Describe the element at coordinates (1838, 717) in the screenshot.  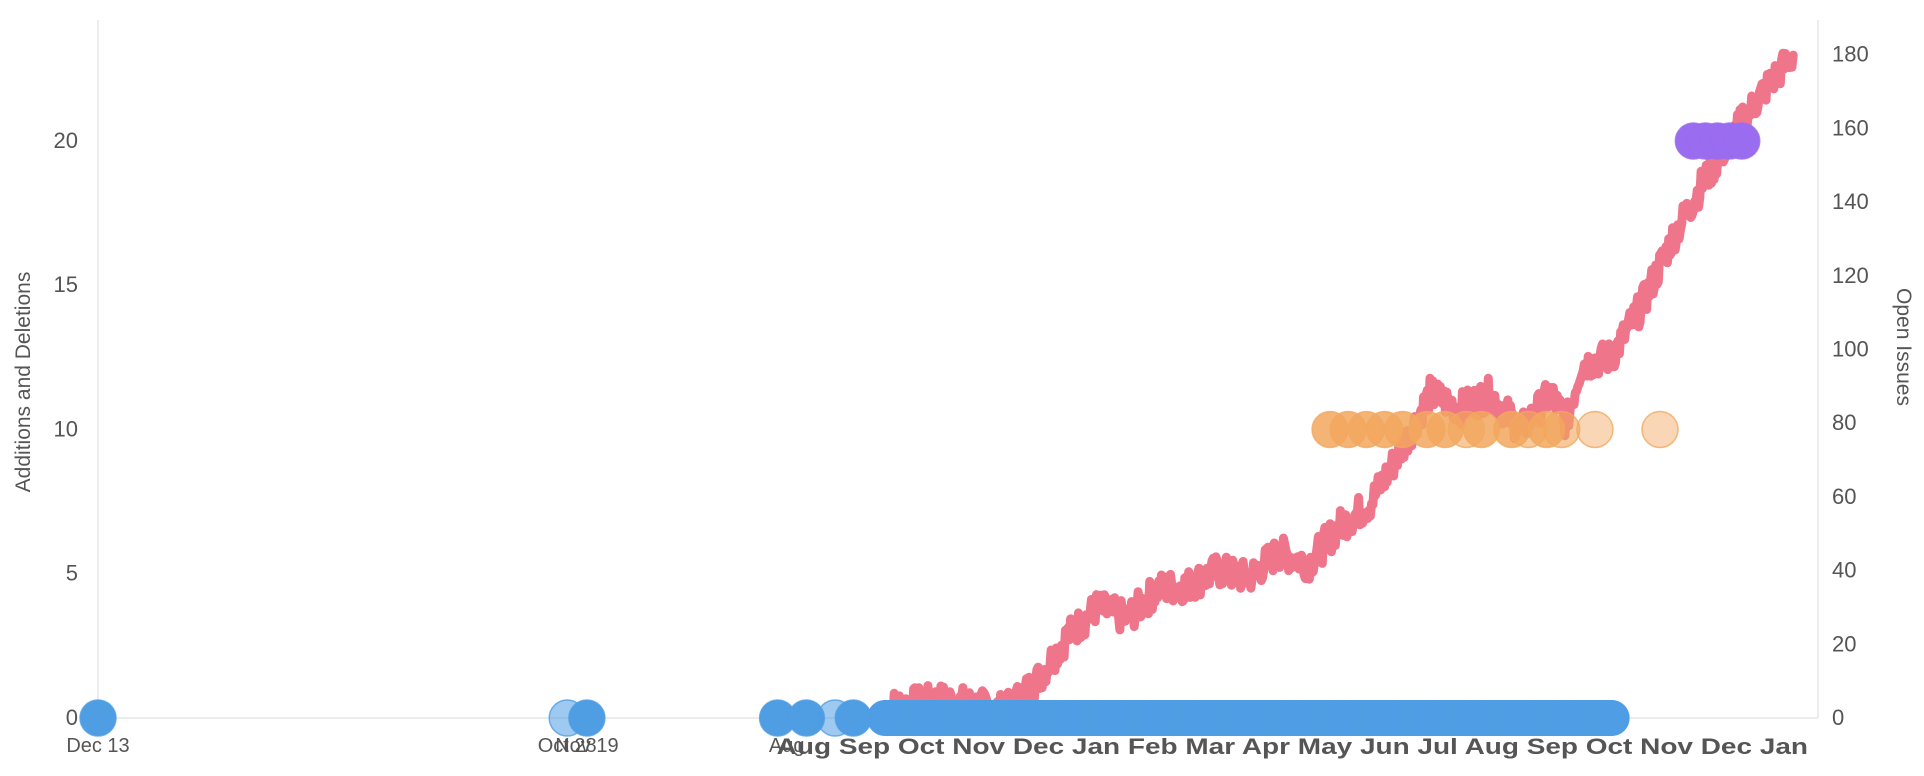
I see `right-tick-label: 0` at that location.